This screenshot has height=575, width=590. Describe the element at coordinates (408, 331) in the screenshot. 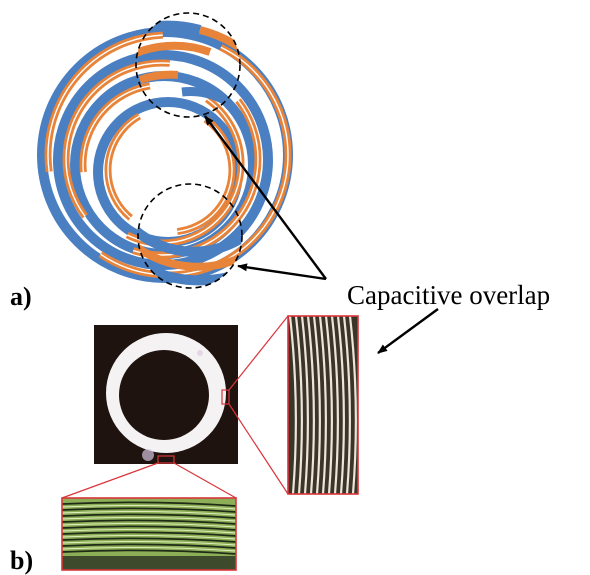

I see `arrow-to-zoom-inset` at that location.